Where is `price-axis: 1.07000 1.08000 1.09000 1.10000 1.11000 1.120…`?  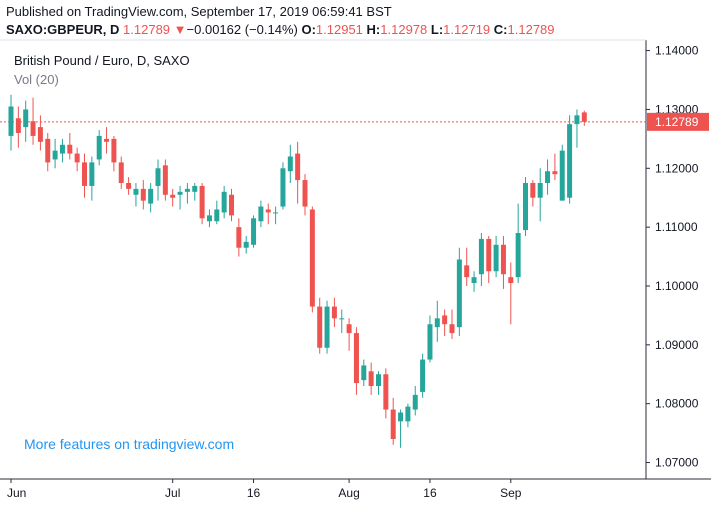
price-axis: 1.07000 1.08000 1.09000 1.10000 1.11000 1.120… is located at coordinates (677, 257).